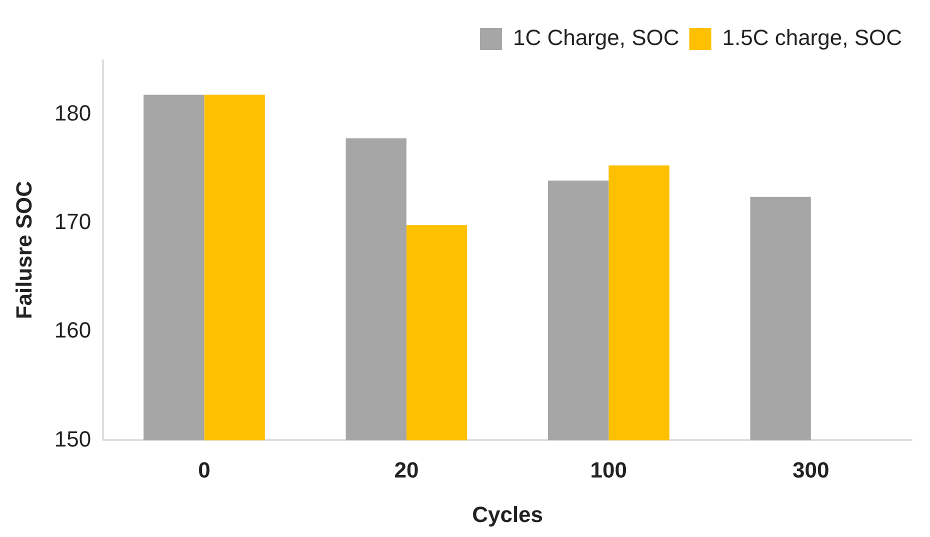  What do you see at coordinates (73, 113) in the screenshot?
I see `y-tick-label: 180` at bounding box center [73, 113].